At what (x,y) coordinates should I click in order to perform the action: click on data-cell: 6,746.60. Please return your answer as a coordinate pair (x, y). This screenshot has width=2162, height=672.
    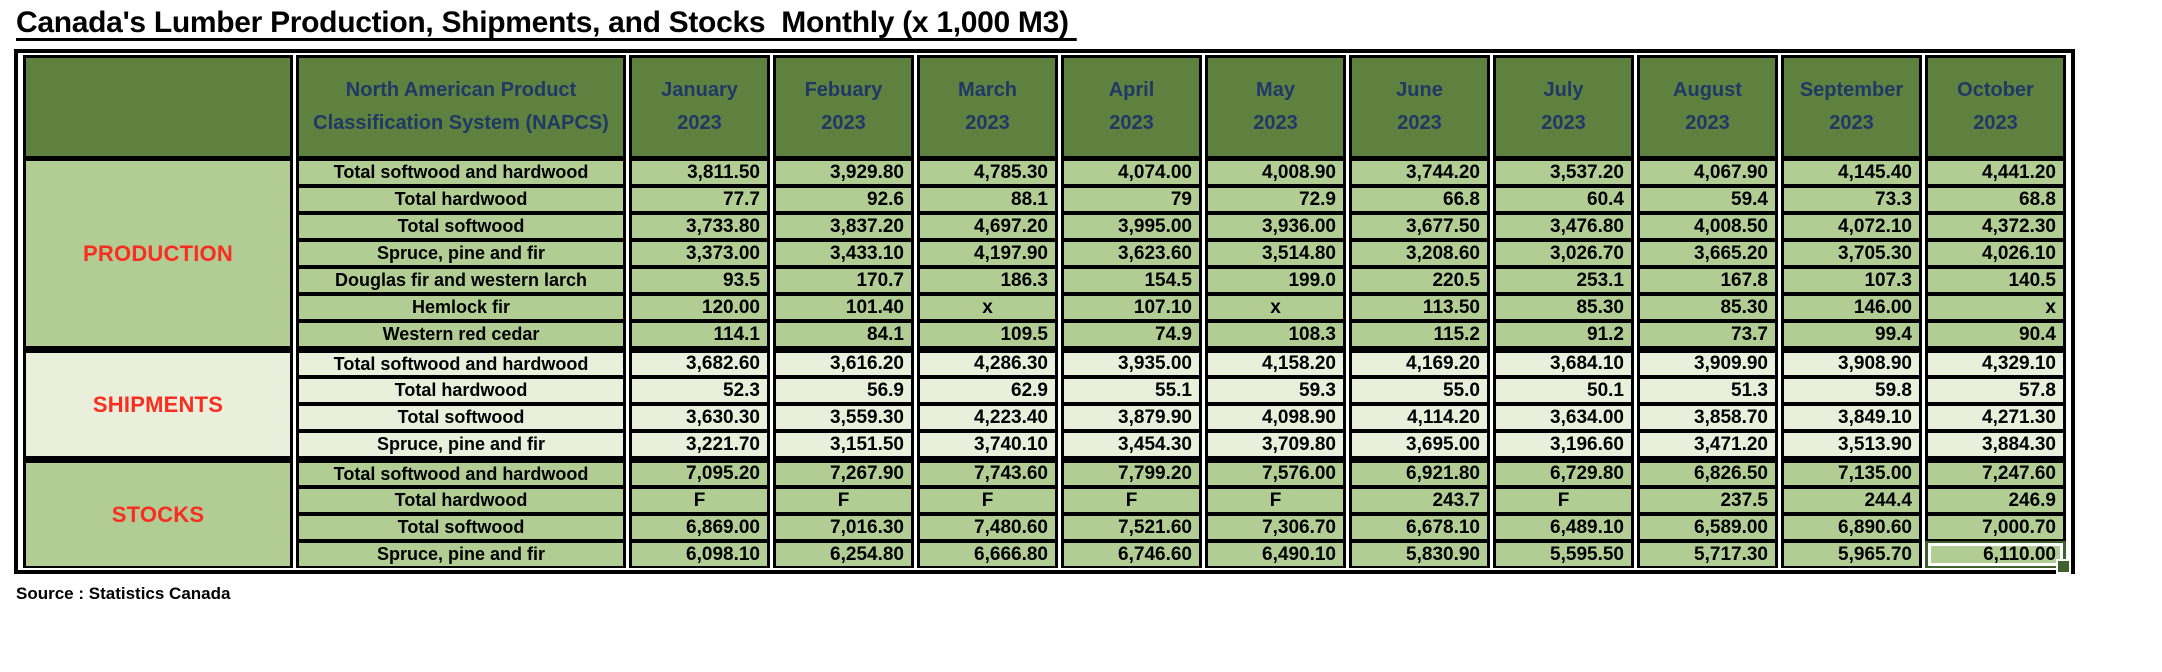
    Looking at the image, I should click on (1131, 554).